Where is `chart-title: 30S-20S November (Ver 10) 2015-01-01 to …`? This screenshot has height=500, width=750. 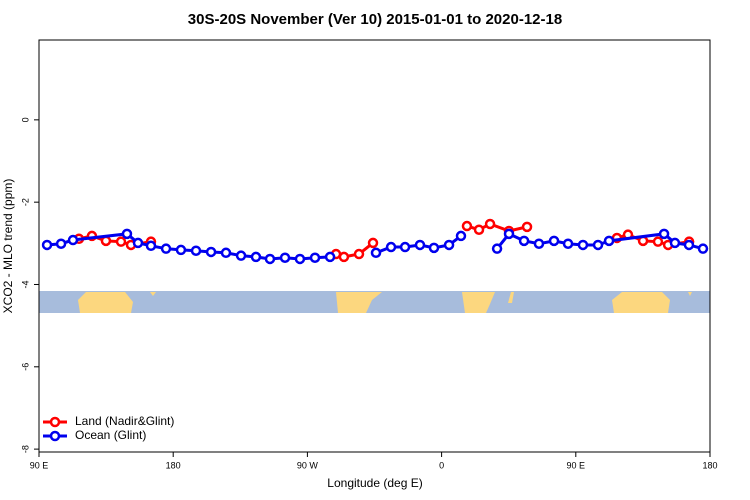 chart-title: 30S-20S November (Ver 10) 2015-01-01 to … is located at coordinates (375, 19).